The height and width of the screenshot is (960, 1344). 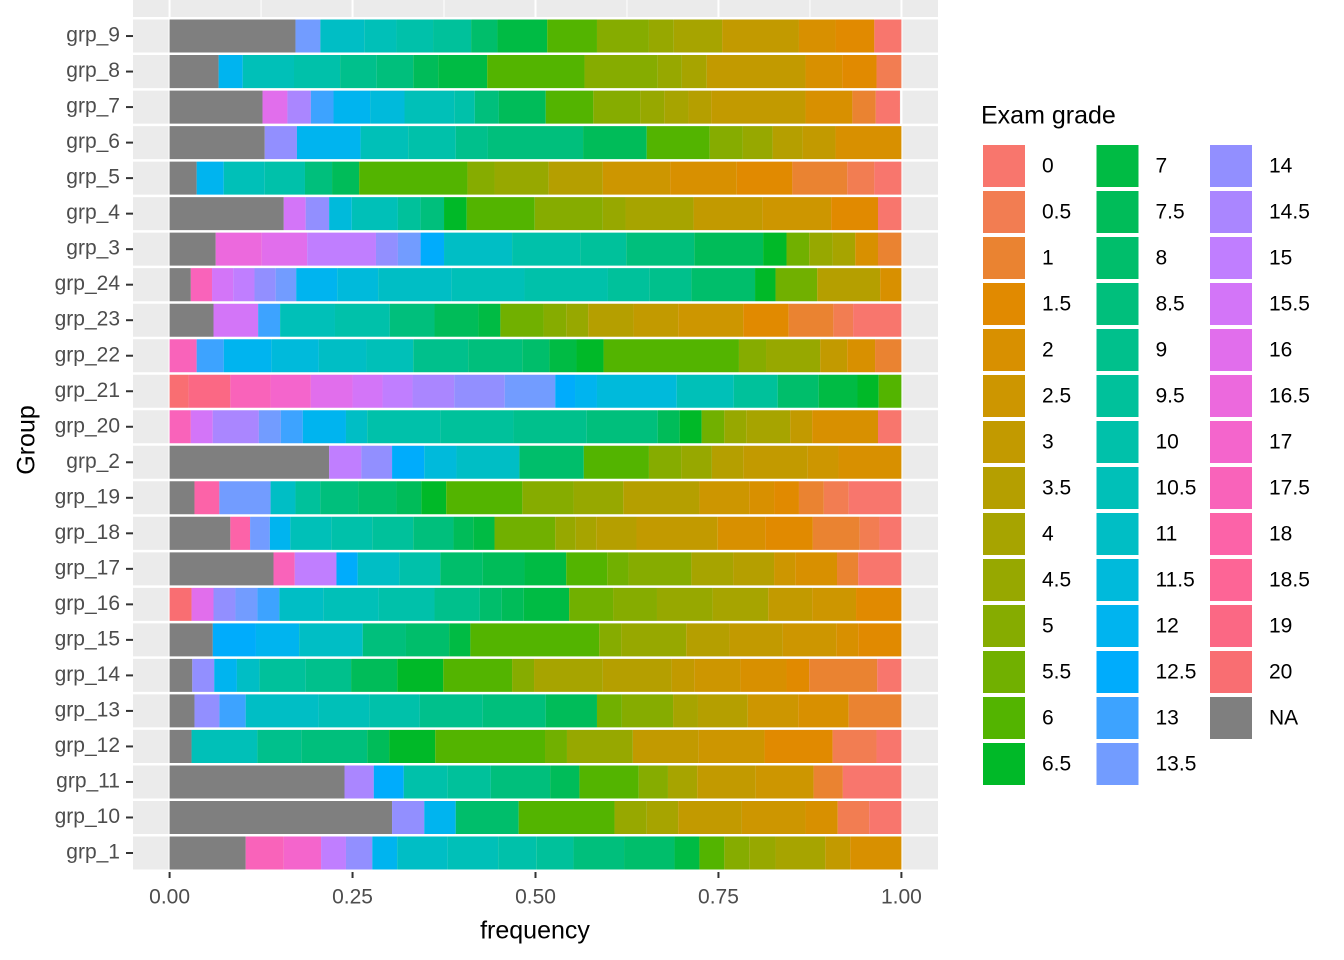 What do you see at coordinates (1056, 672) in the screenshot?
I see `legend-label: 5.5` at bounding box center [1056, 672].